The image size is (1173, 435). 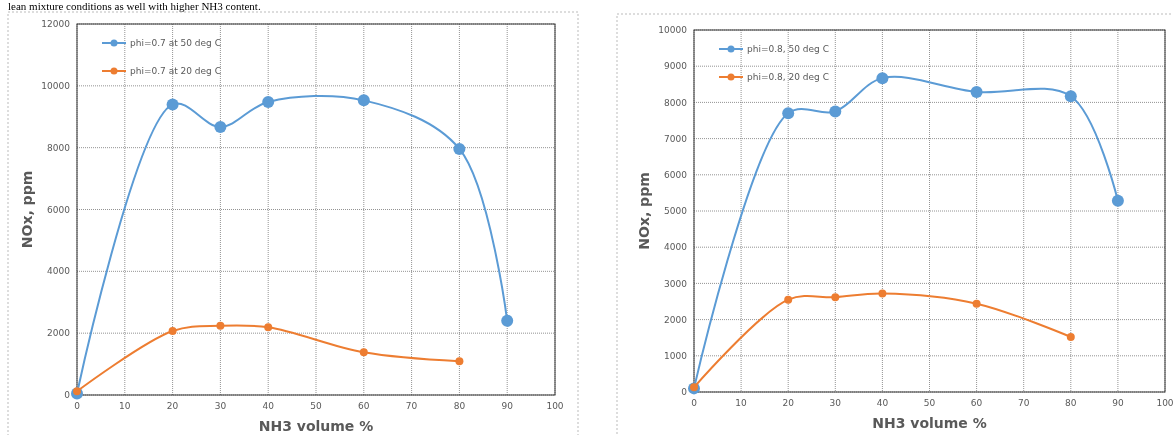 I want to click on y-tick-label: 12000, so click(x=56, y=24).